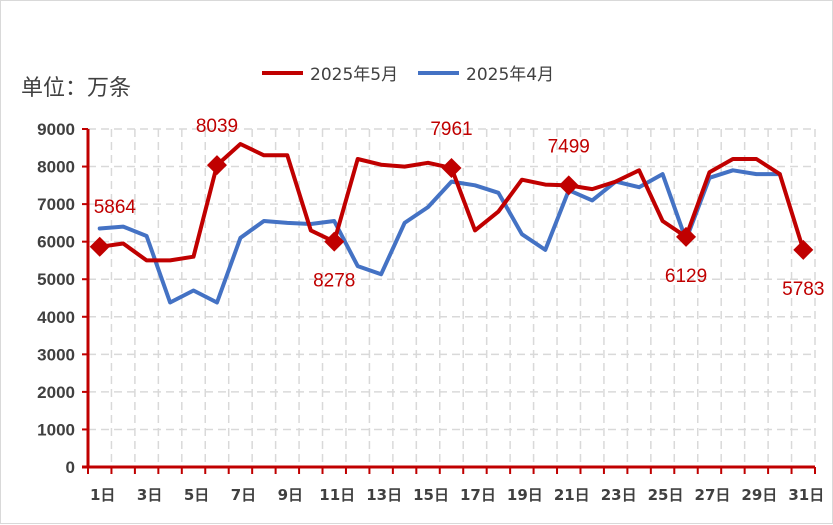  What do you see at coordinates (619, 495) in the screenshot?
I see `x-tick-label: 23日` at bounding box center [619, 495].